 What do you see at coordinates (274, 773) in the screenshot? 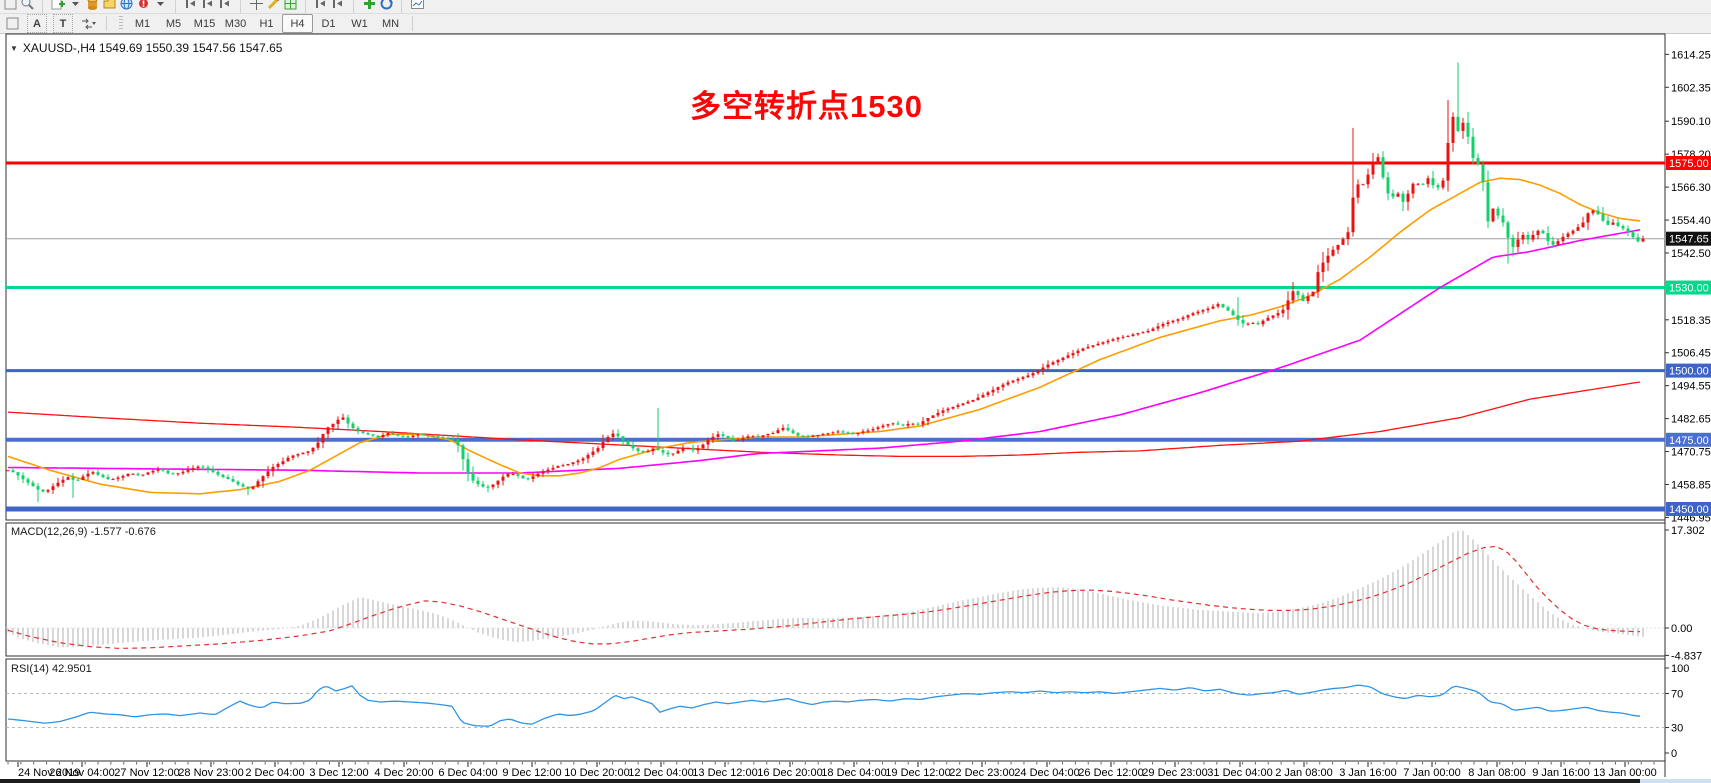
I see `time-label: 2 Dec 04:00` at bounding box center [274, 773].